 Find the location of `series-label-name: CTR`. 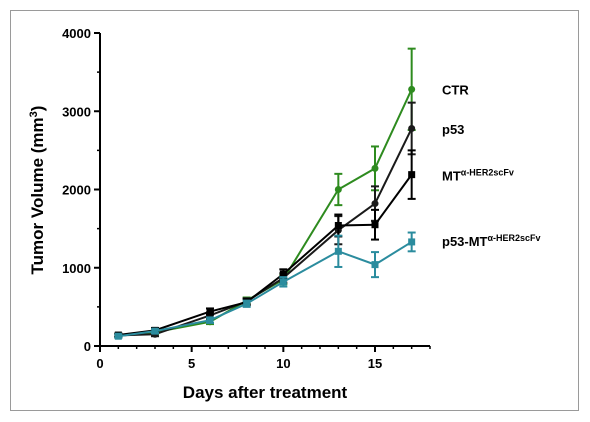

series-label-name: CTR is located at coordinates (455, 89).